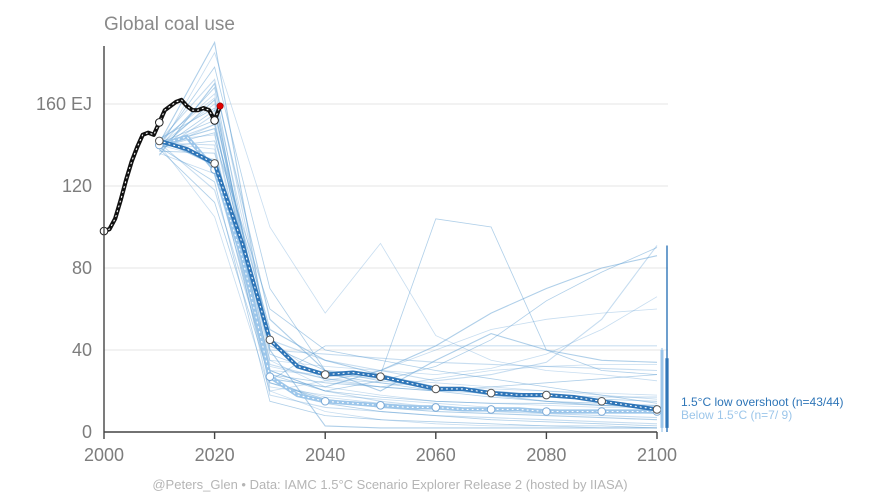 The width and height of the screenshot is (883, 498). I want to click on x-tick-label: 2000, so click(104, 455).